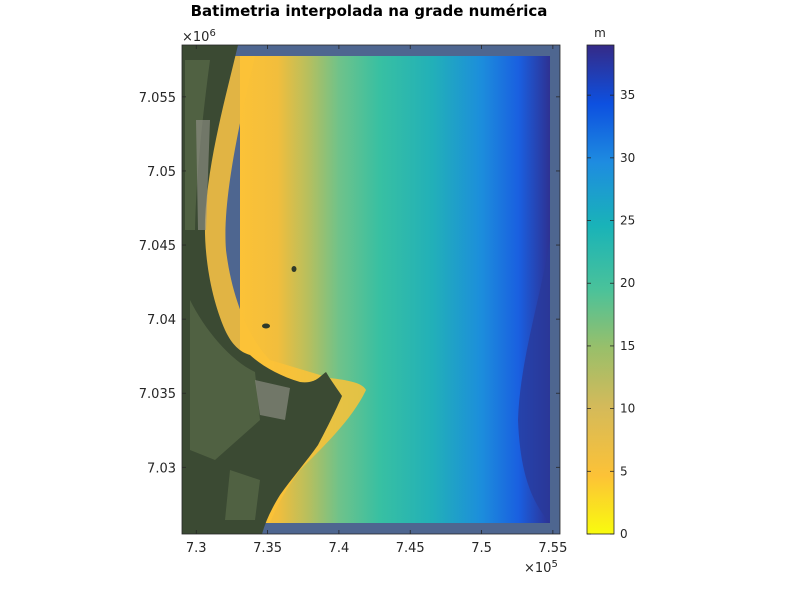  I want to click on colorbar-tick-label: 30, so click(627, 158).